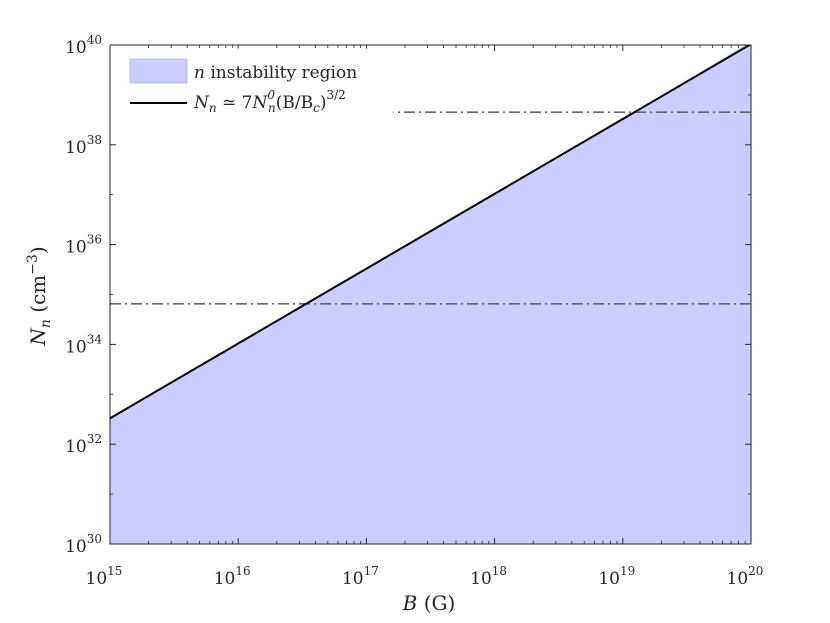  I want to click on y-tick-label: 1038, so click(83, 145).